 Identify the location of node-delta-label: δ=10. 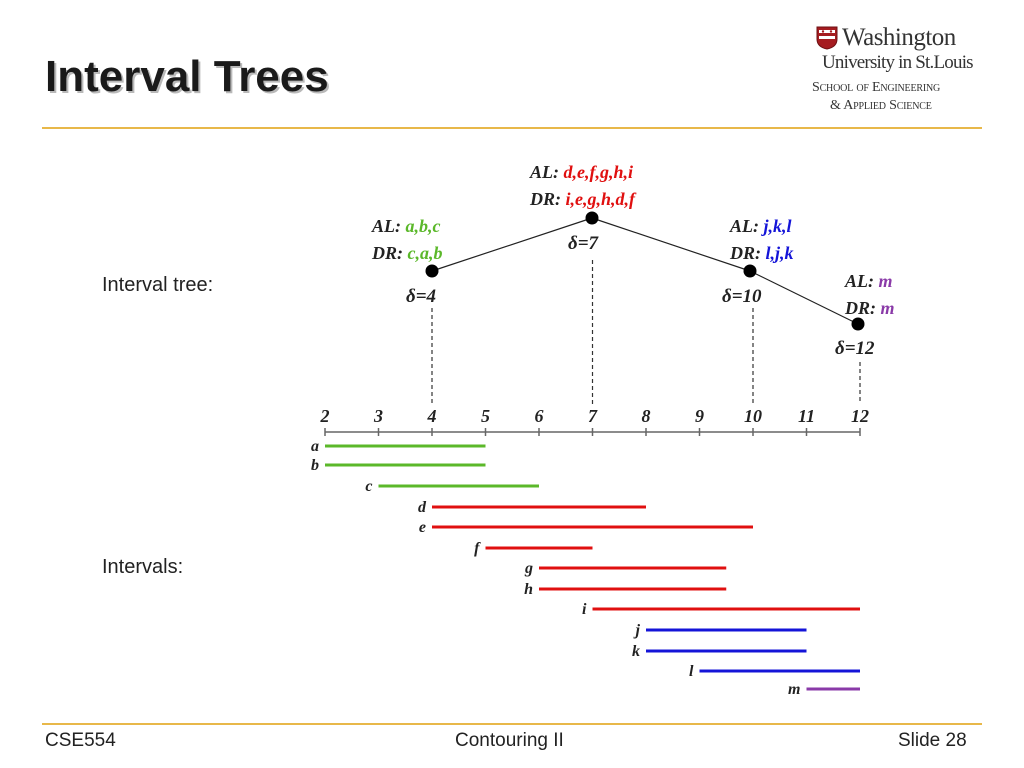
(742, 296).